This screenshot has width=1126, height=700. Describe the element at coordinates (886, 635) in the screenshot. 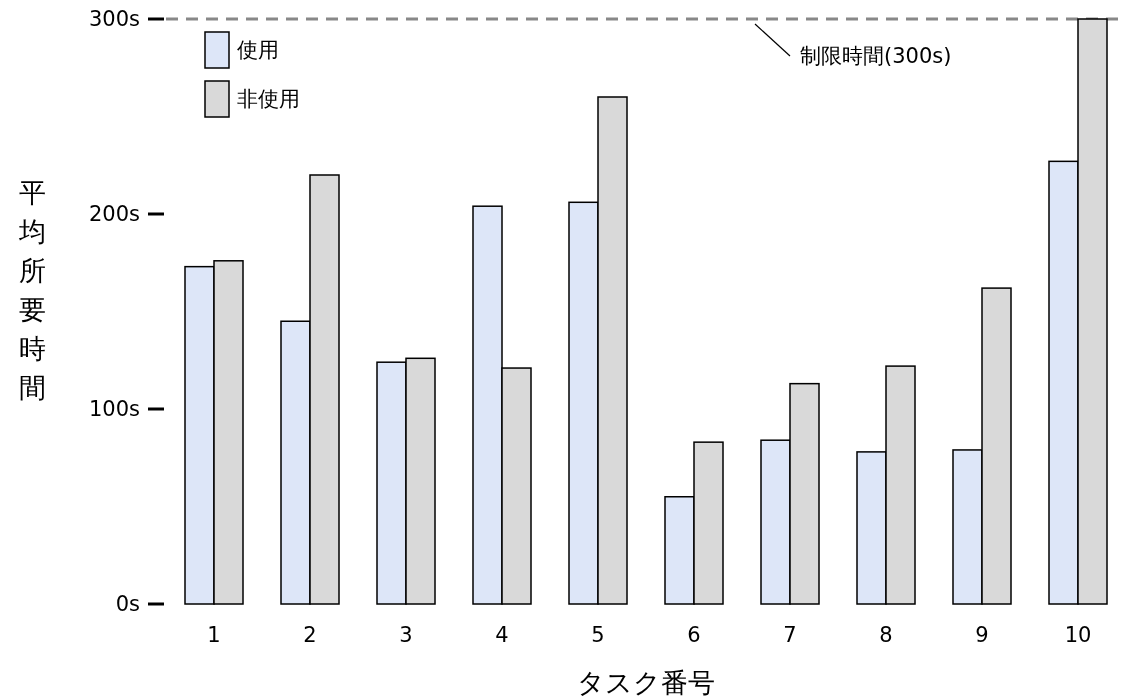

I see `x-tick-label: 8` at that location.